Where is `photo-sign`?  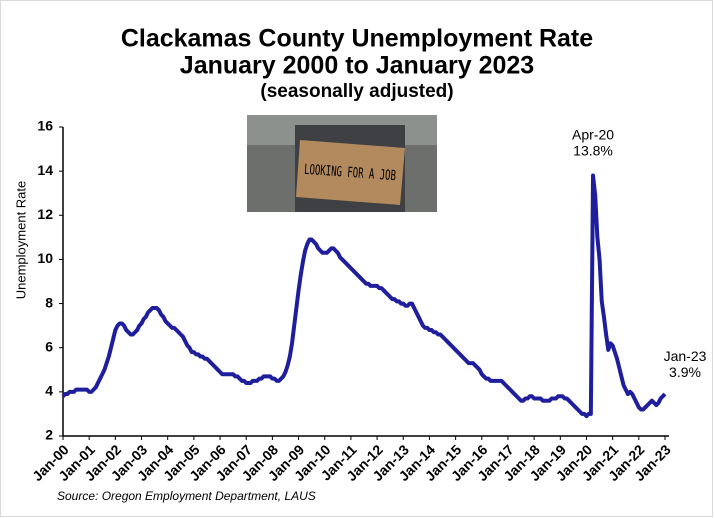 photo-sign is located at coordinates (350, 172).